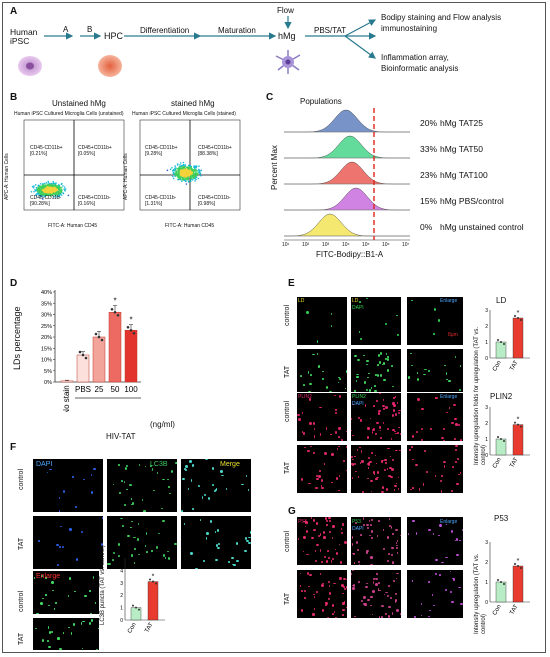 The image size is (550, 657). What do you see at coordinates (322, 541) in the screenshot?
I see `g-tile-0-a` at bounding box center [322, 541].